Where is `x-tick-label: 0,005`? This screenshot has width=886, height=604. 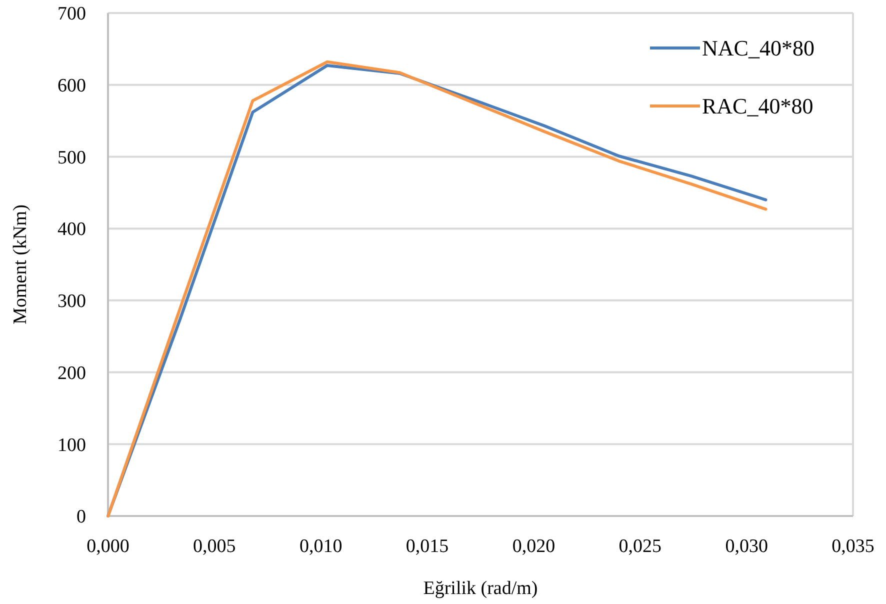 x-tick-label: 0,005 is located at coordinates (214, 546).